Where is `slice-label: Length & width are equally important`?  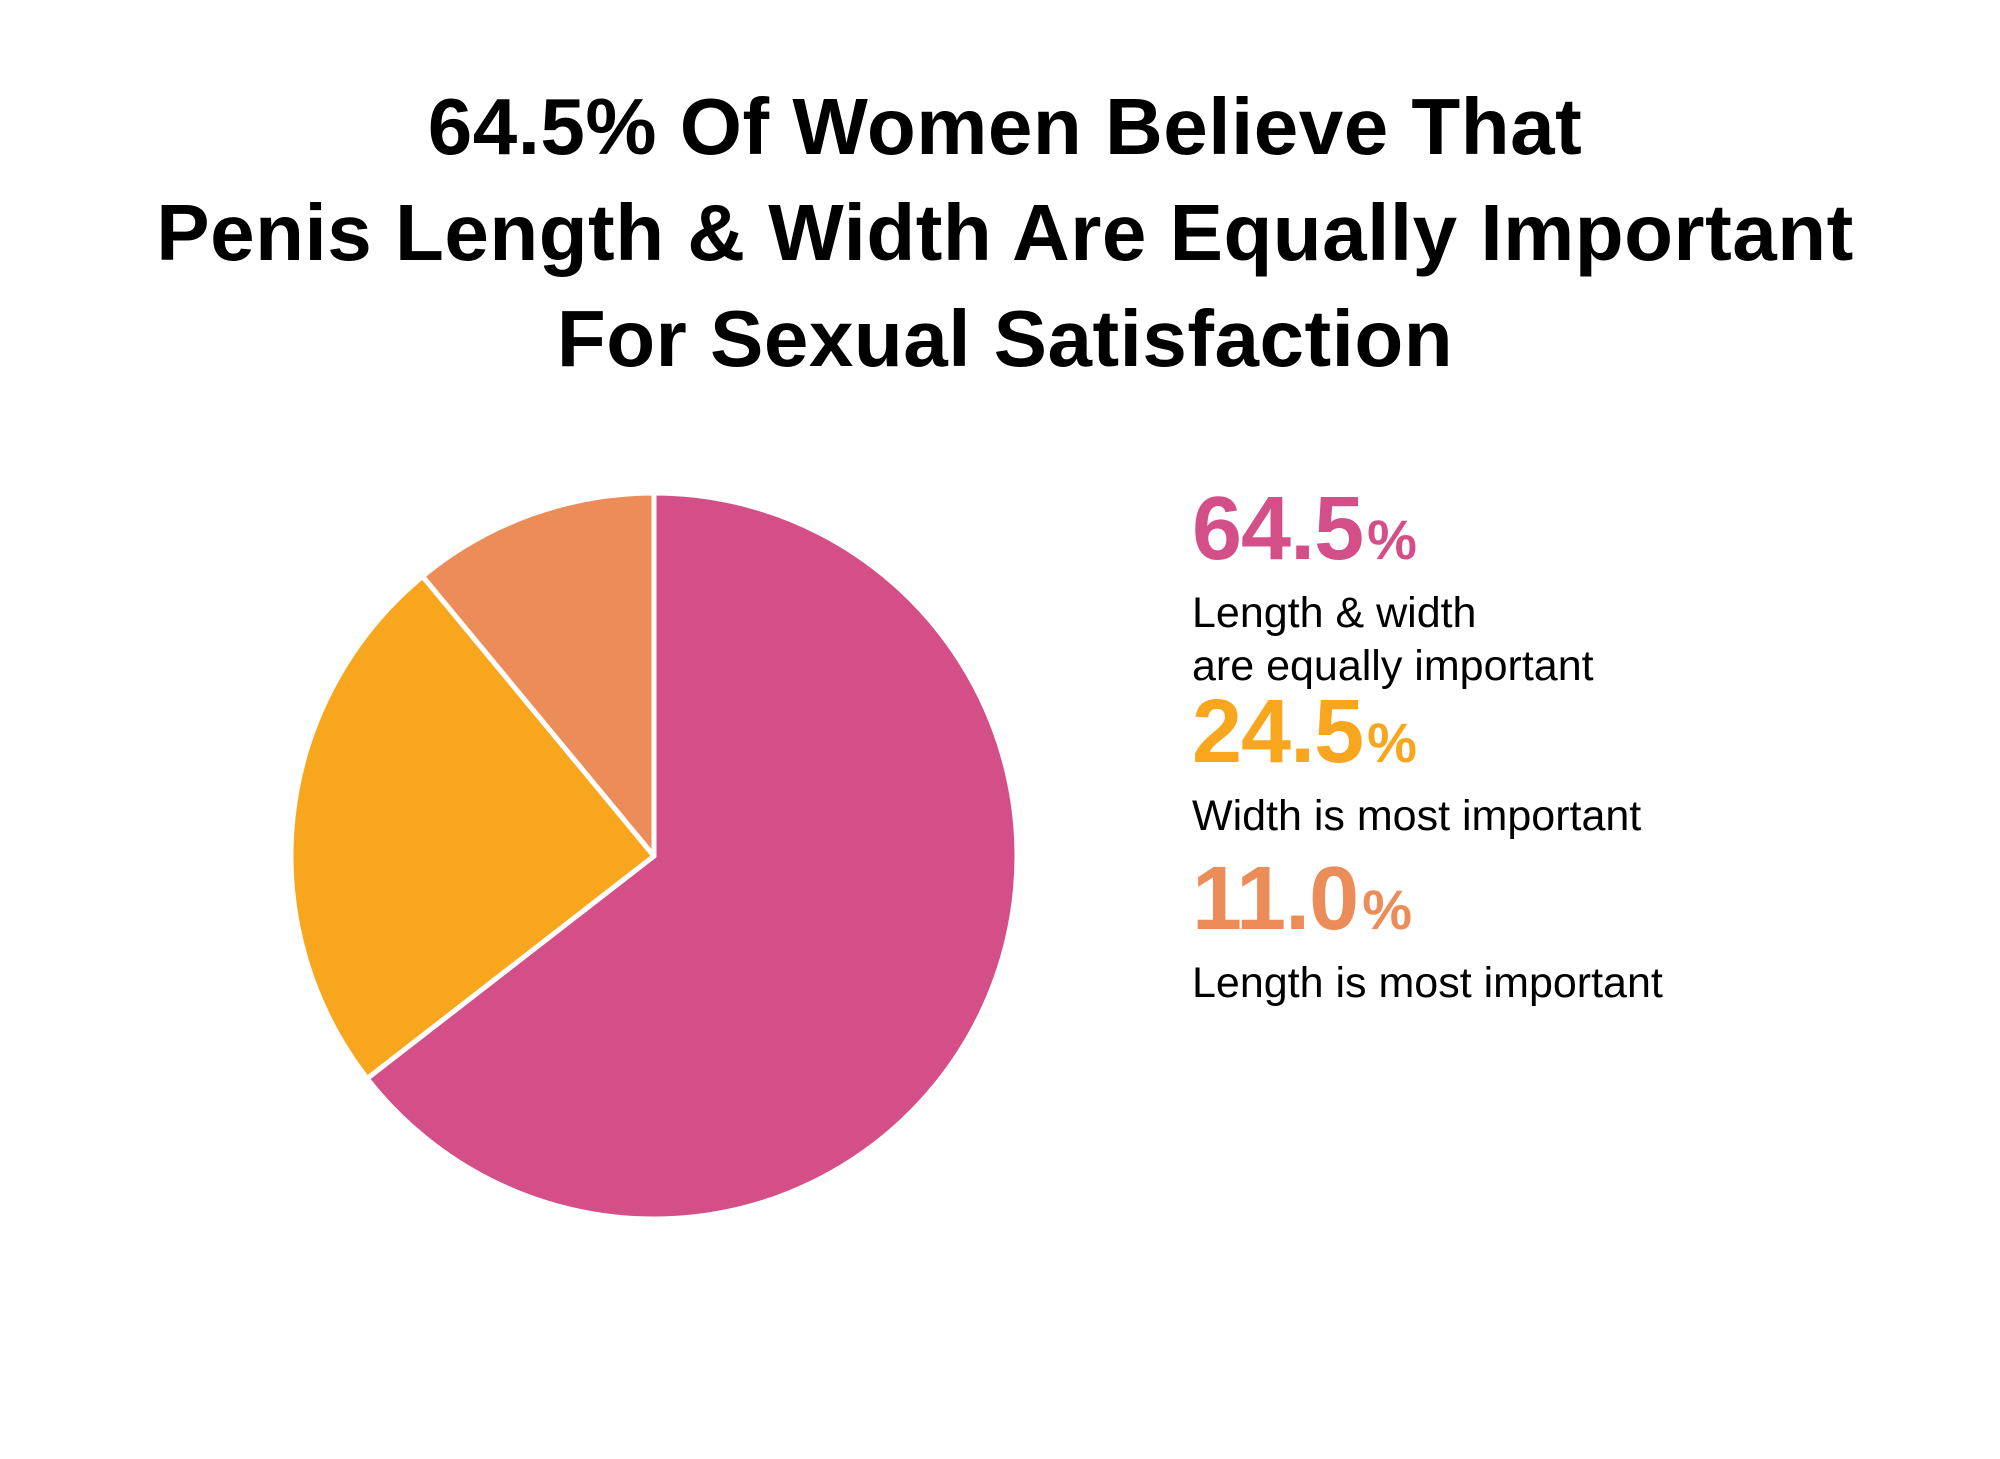 slice-label: Length & width are equally important is located at coordinates (1393, 640).